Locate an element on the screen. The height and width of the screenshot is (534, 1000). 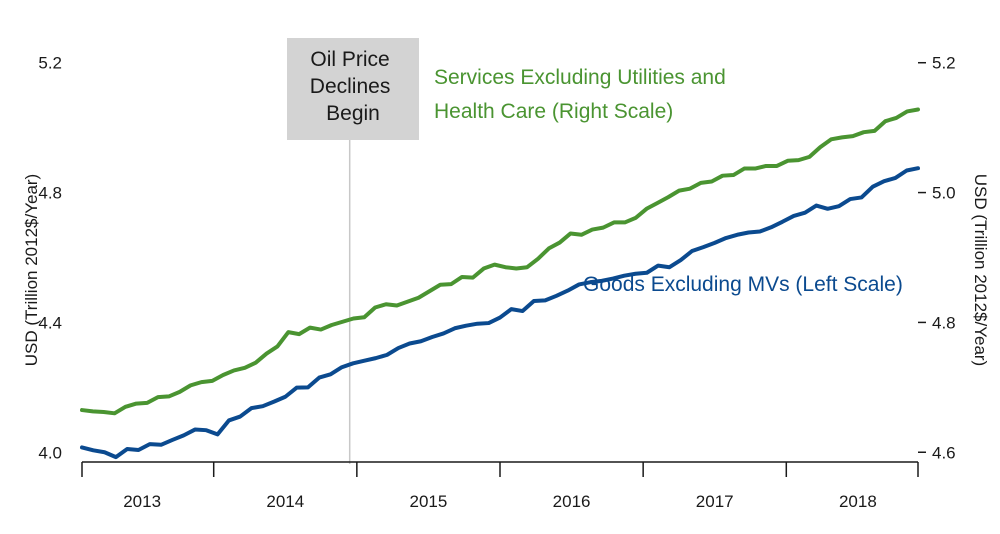
annotation-text-line: Declines is located at coordinates (350, 86).